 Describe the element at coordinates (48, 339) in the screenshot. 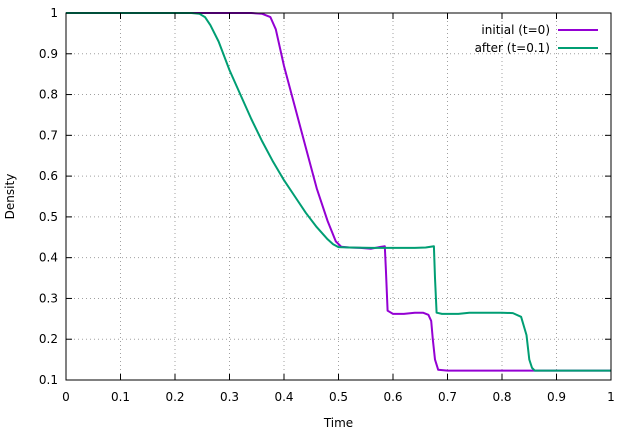

I see `y-tick-label: 0.2` at that location.